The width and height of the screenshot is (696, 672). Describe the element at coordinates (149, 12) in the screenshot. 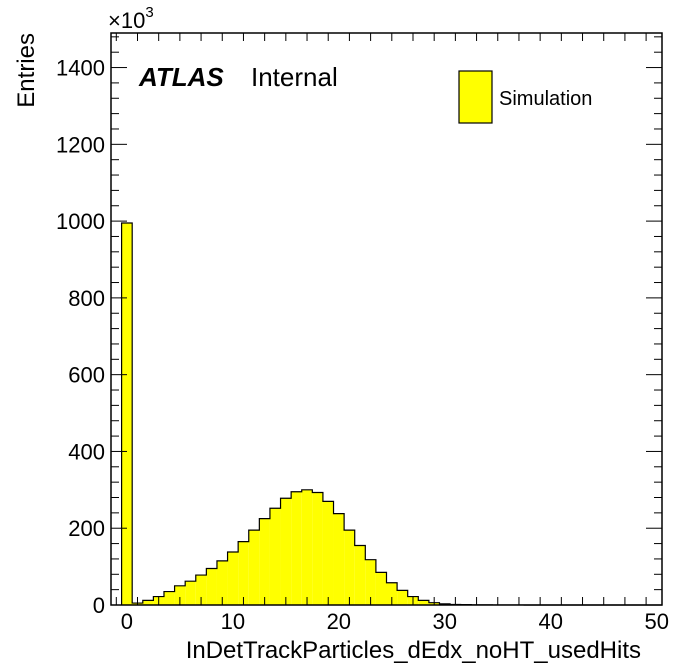

I see `y-multiplier-exponent: 3` at that location.